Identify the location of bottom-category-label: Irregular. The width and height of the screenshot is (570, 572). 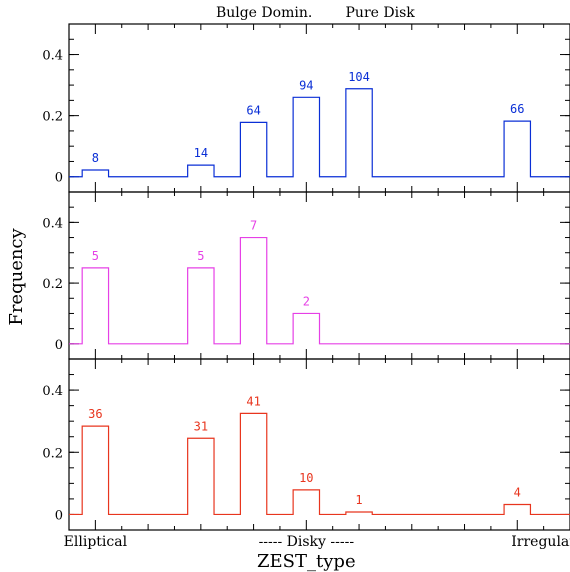
(540, 542).